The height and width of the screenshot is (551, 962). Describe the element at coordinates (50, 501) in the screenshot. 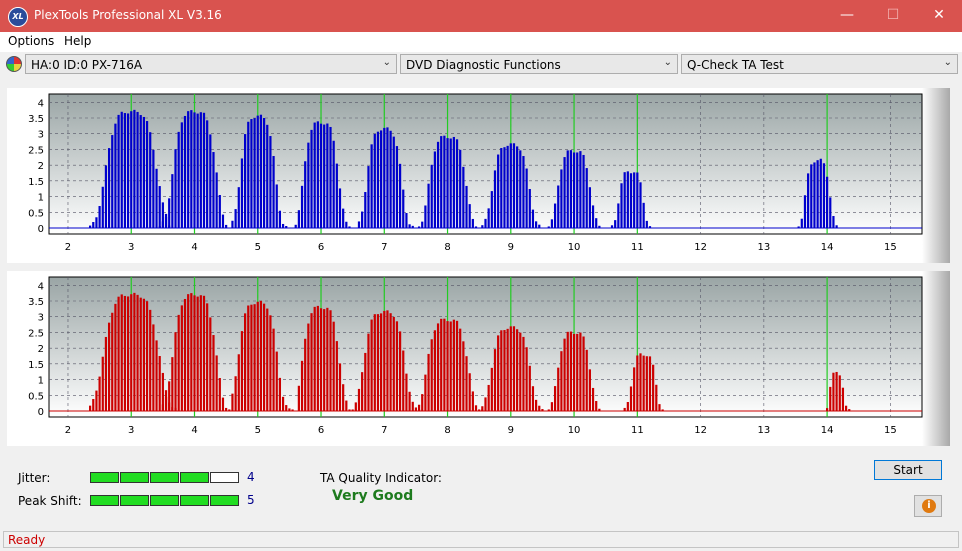

I see `peak-shift-label: Peak Shift:` at that location.